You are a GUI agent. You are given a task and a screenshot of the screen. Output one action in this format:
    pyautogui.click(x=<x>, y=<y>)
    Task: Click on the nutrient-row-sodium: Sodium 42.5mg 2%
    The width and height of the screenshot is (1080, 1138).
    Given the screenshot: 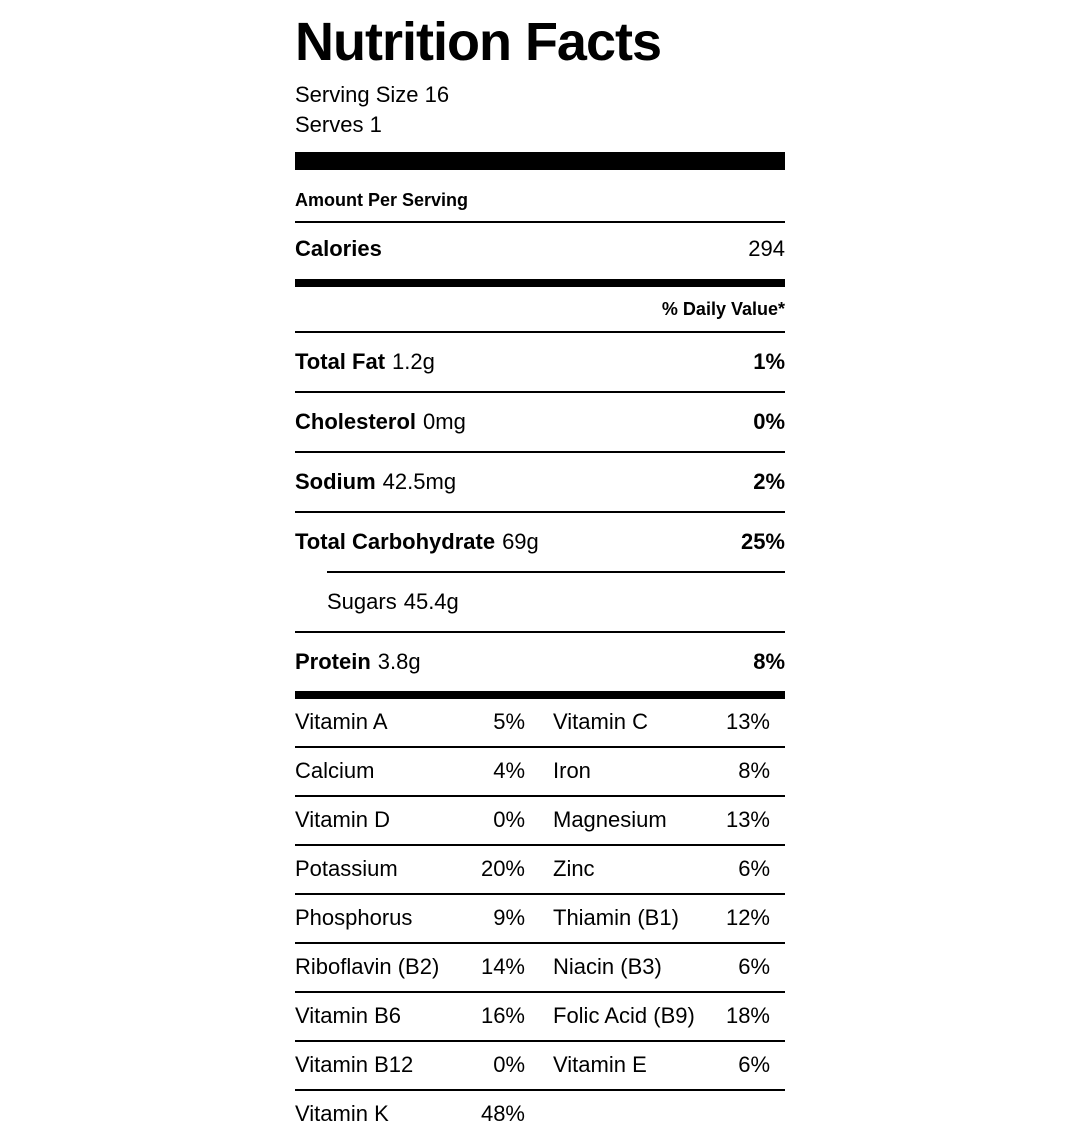 What is the action you would take?
    pyautogui.click(x=540, y=482)
    